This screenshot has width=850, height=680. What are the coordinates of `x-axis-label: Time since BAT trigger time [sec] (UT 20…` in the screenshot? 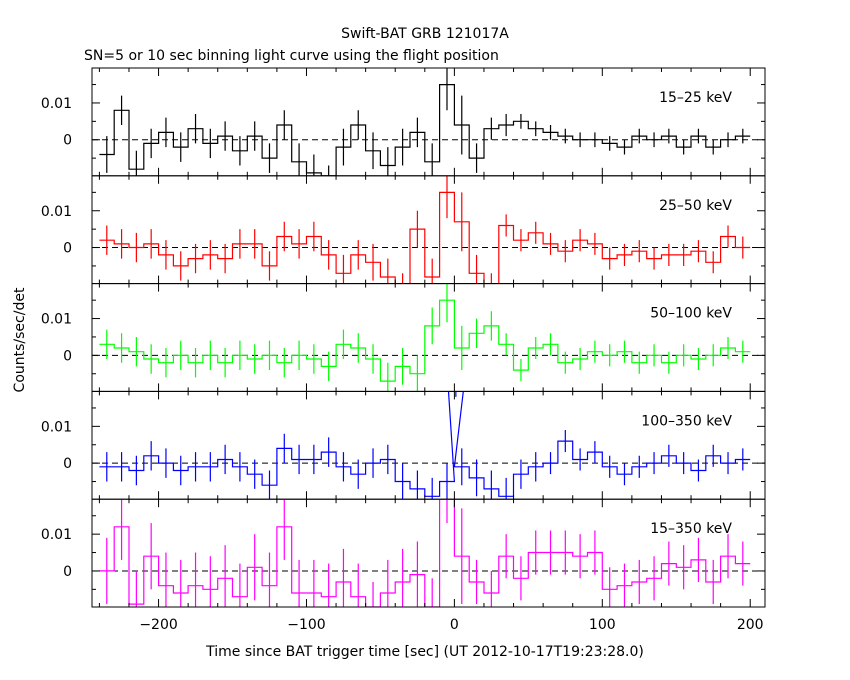 It's located at (424, 652).